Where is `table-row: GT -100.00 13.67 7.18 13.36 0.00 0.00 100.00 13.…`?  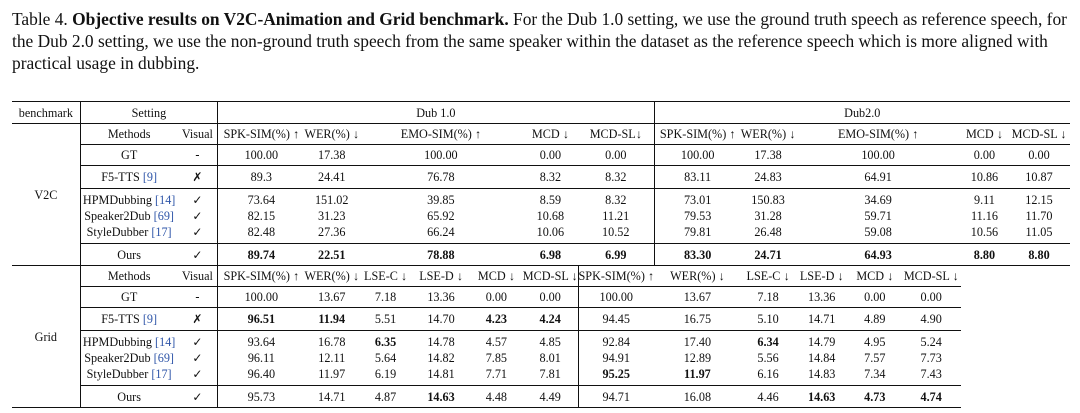
table-row: GT -100.00 13.67 7.18 13.36 0.00 0.00 100.00 13.… is located at coordinates (541, 297).